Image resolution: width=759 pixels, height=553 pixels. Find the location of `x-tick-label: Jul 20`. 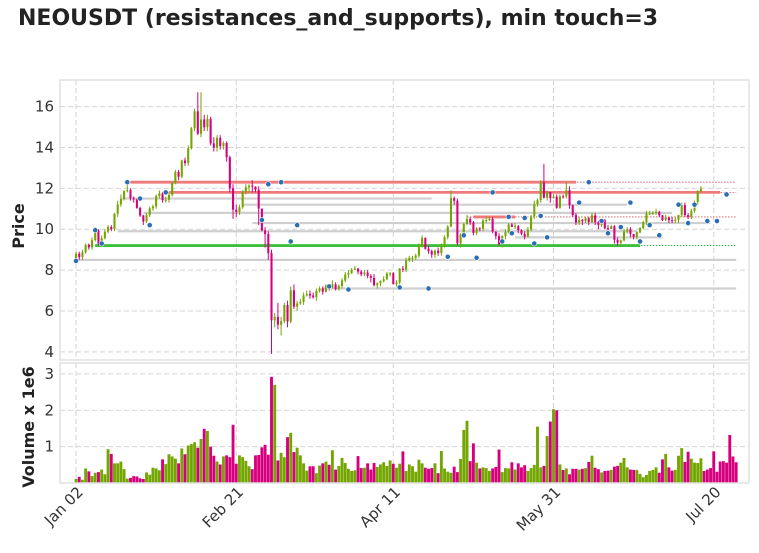

x-tick-label: Jul 20 is located at coordinates (702, 504).